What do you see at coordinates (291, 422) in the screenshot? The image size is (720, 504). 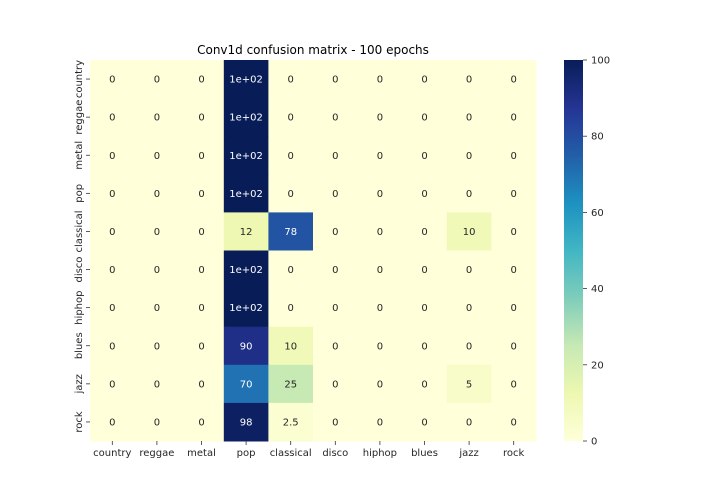 I see `cell-annotation: 2.5` at bounding box center [291, 422].